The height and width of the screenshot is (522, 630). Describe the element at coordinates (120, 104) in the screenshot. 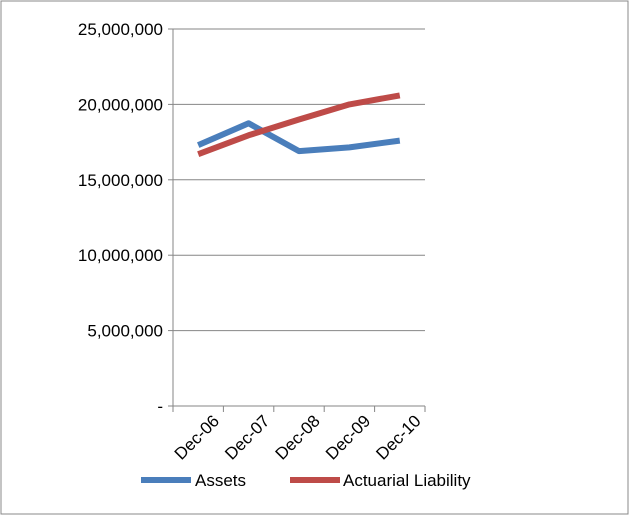

I see `y-tick-label: 20,000,000` at that location.